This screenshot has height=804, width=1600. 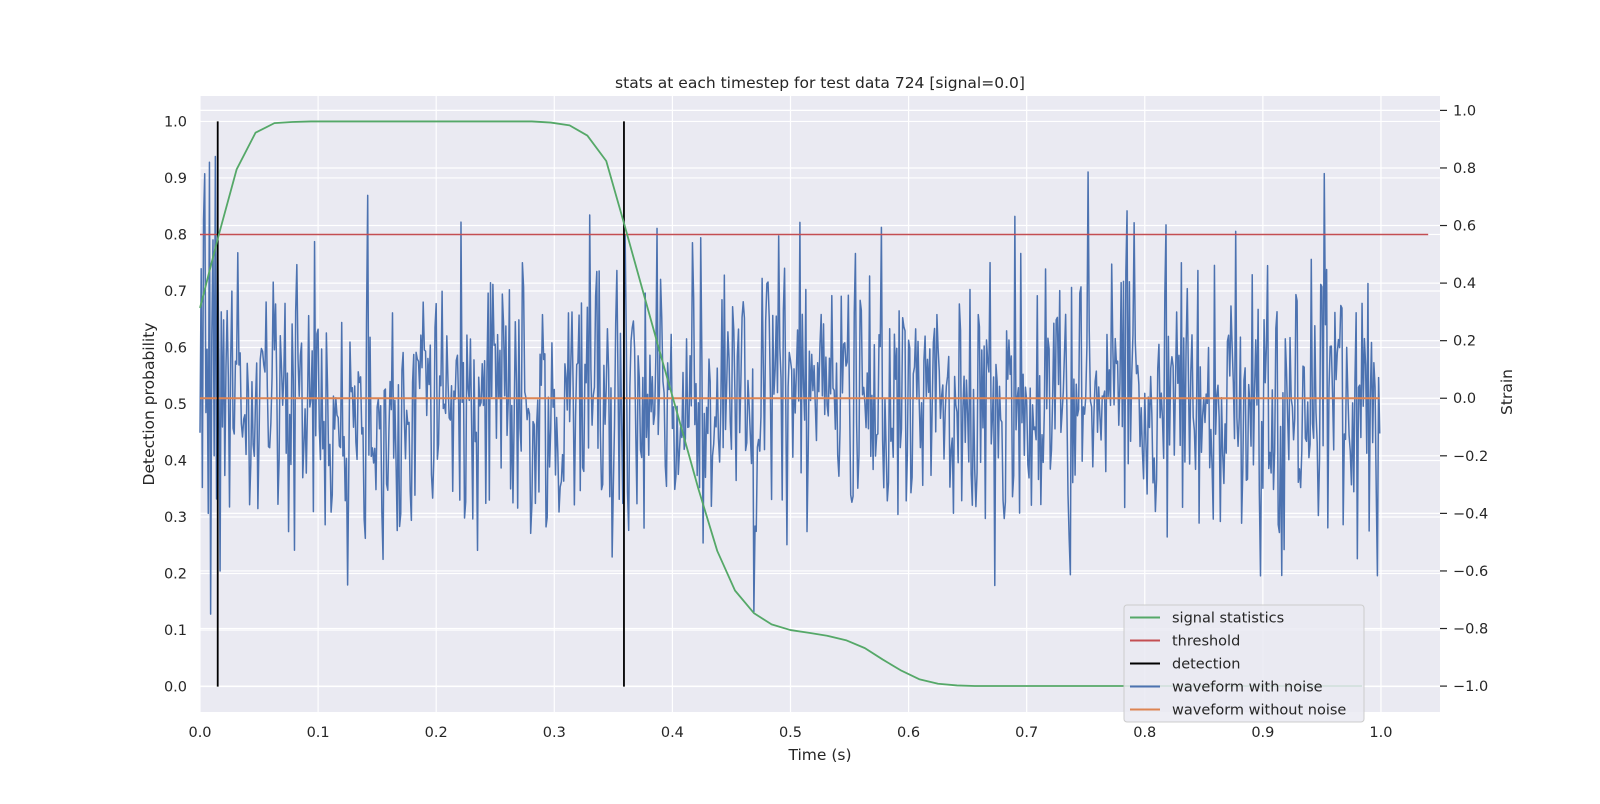 What do you see at coordinates (175, 122) in the screenshot?
I see `y-tick-label-left: 1.0` at bounding box center [175, 122].